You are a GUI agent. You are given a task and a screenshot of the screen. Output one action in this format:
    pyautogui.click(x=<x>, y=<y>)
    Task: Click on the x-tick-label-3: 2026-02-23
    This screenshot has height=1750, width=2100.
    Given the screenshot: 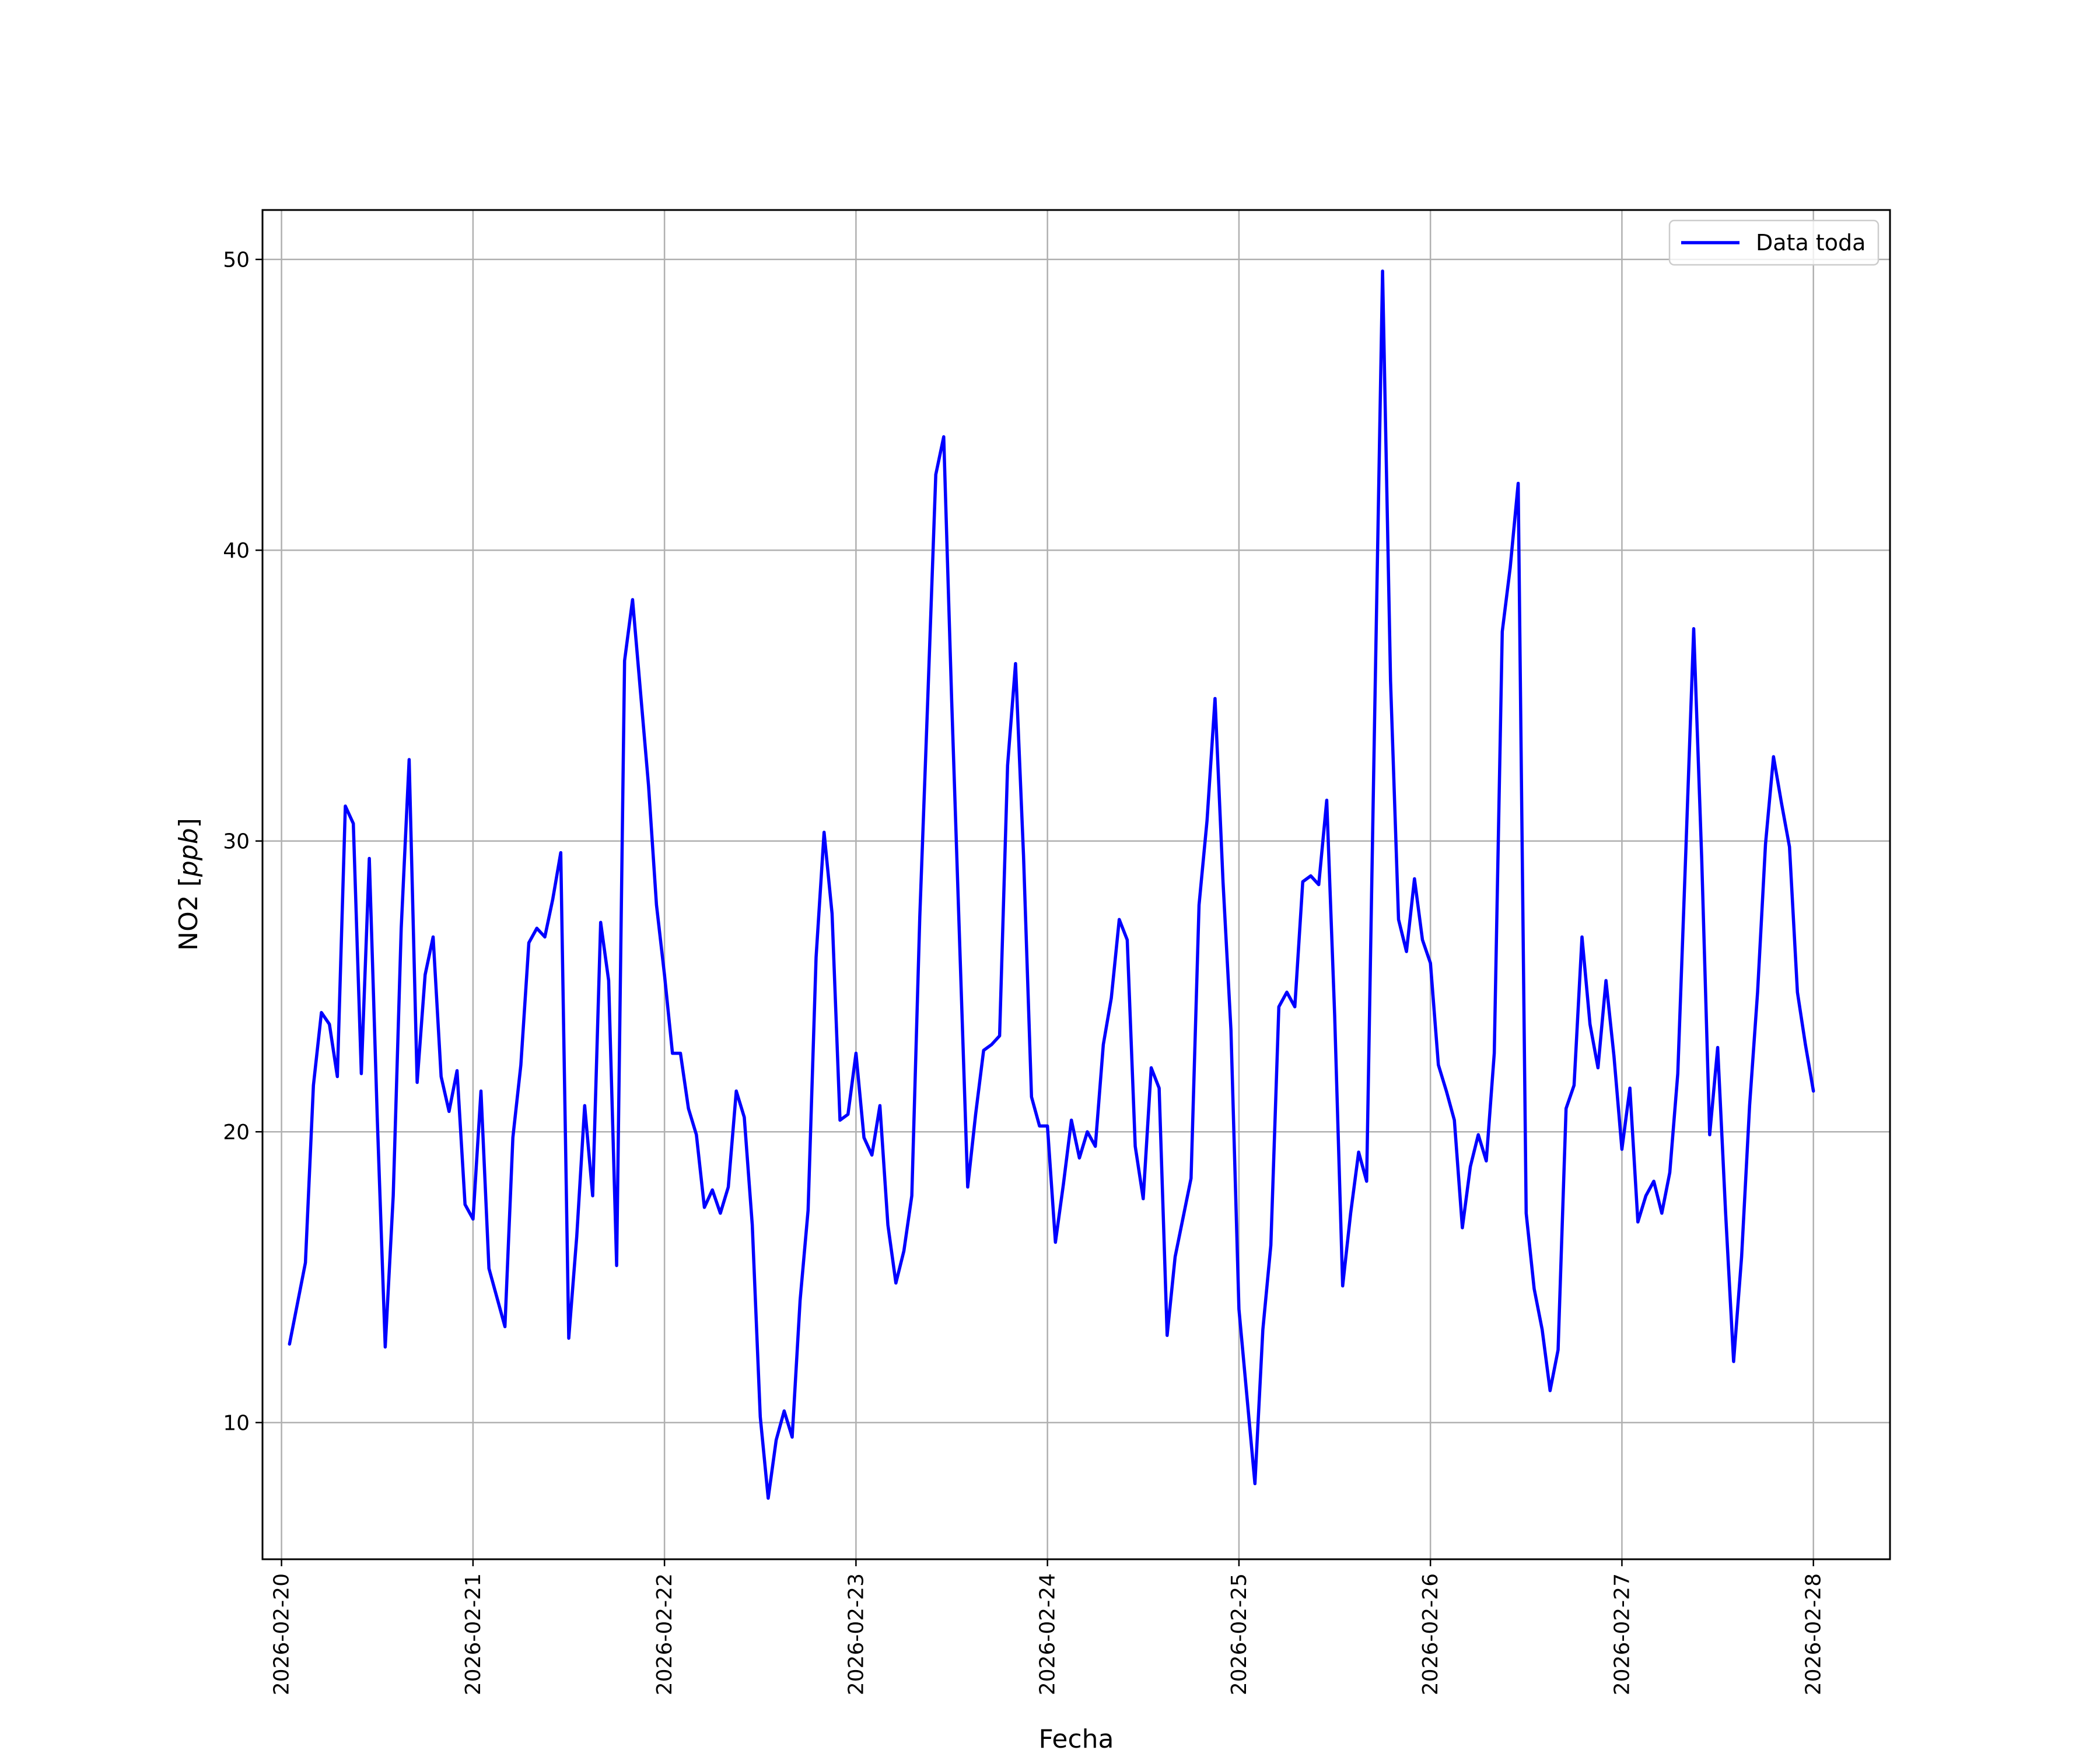 What is the action you would take?
    pyautogui.click(x=856, y=1634)
    